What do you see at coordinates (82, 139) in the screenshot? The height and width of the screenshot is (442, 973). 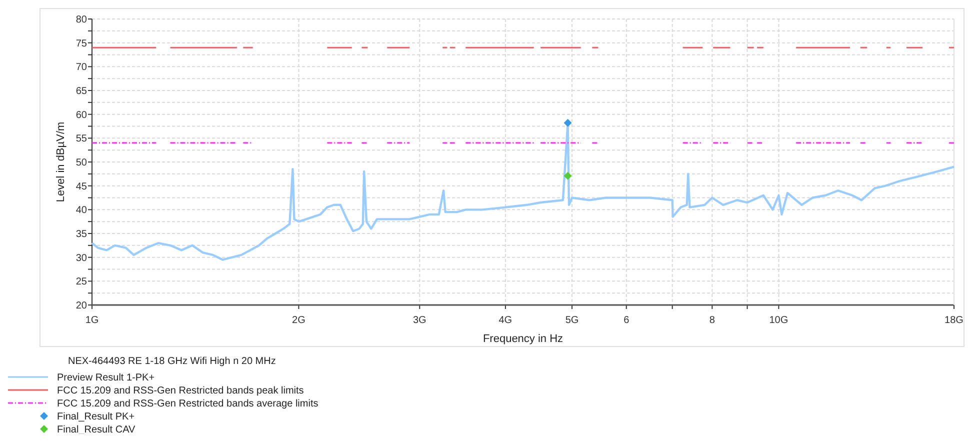 I see `y-tick-label: 55` at bounding box center [82, 139].